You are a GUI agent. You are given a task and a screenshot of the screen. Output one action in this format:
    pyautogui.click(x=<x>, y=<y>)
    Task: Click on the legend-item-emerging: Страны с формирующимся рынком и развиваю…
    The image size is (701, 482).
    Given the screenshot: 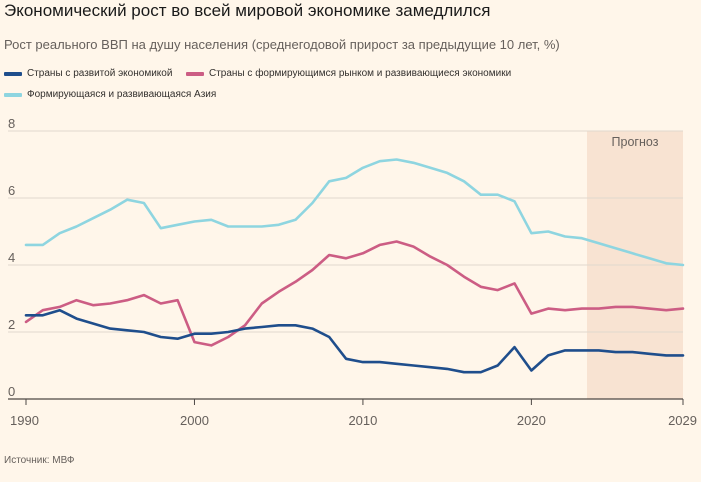 What is the action you would take?
    pyautogui.click(x=348, y=73)
    